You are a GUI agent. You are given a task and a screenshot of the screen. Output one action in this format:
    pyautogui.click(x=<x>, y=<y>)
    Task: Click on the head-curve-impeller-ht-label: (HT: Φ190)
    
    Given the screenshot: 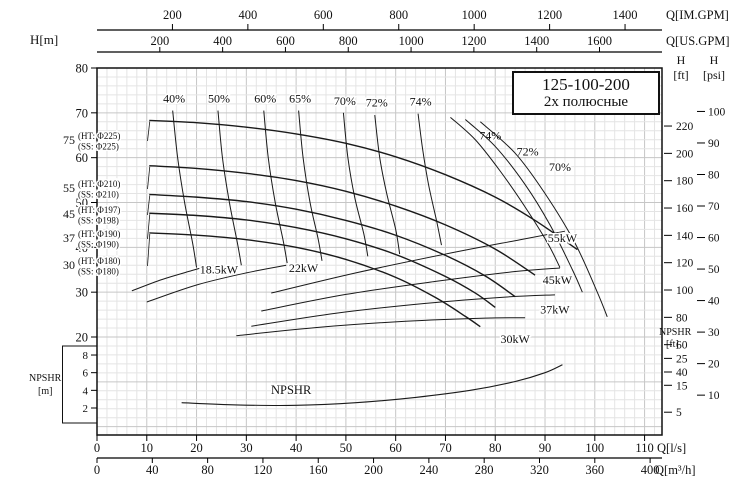 What is the action you would take?
    pyautogui.click(x=99, y=234)
    